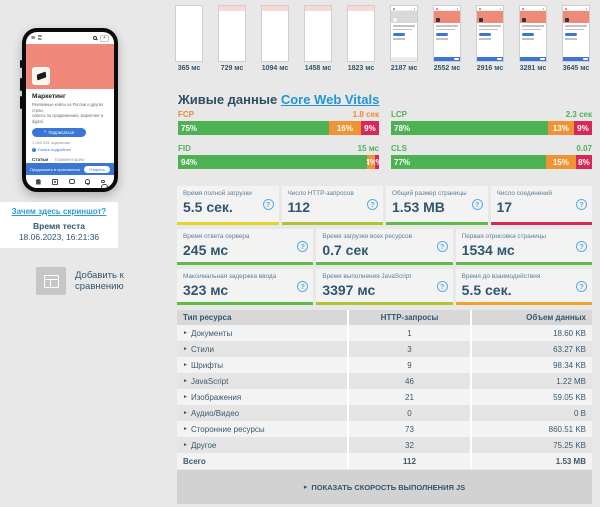  I want to click on table-row: ► Стили 3 63.27 KB, so click(384, 349).